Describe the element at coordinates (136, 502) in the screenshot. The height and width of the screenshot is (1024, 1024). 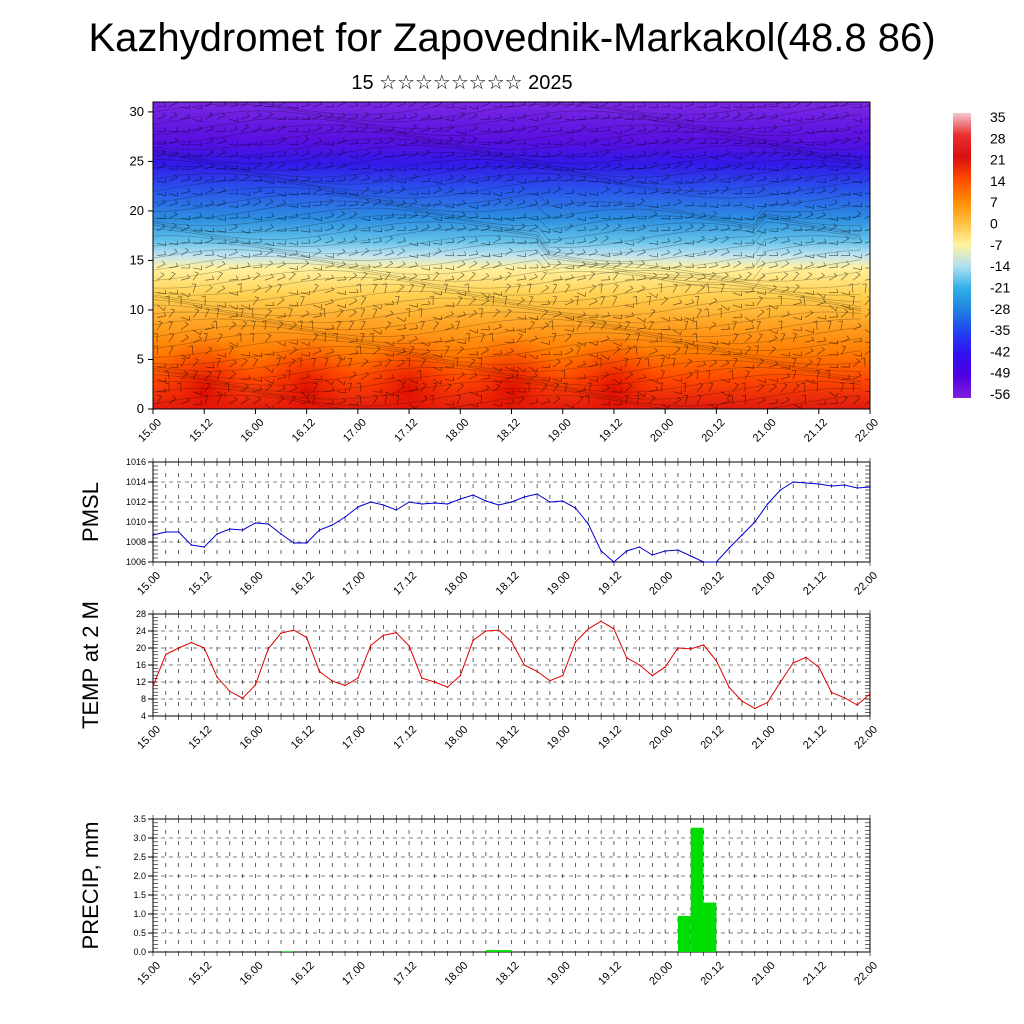
I see `y-tick-label: 1012` at that location.